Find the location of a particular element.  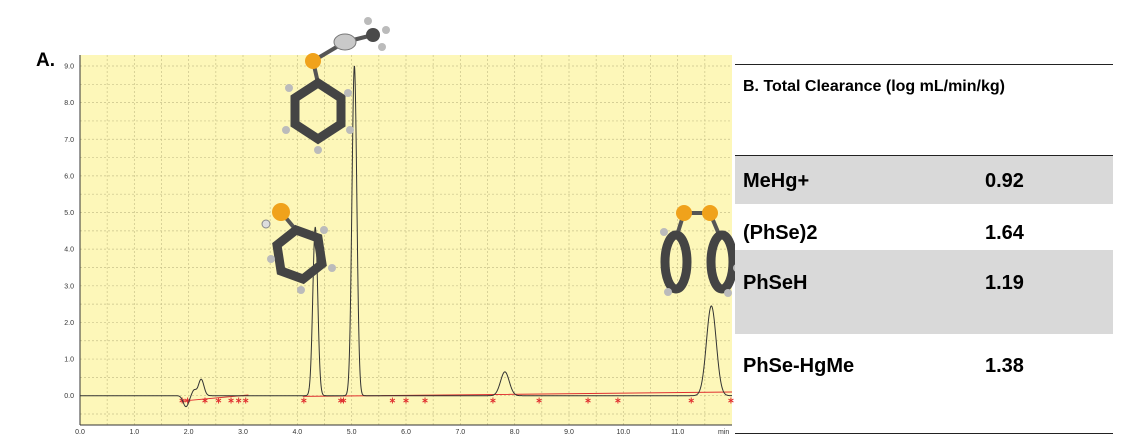

x-tick-label: 11.0 is located at coordinates (677, 432).